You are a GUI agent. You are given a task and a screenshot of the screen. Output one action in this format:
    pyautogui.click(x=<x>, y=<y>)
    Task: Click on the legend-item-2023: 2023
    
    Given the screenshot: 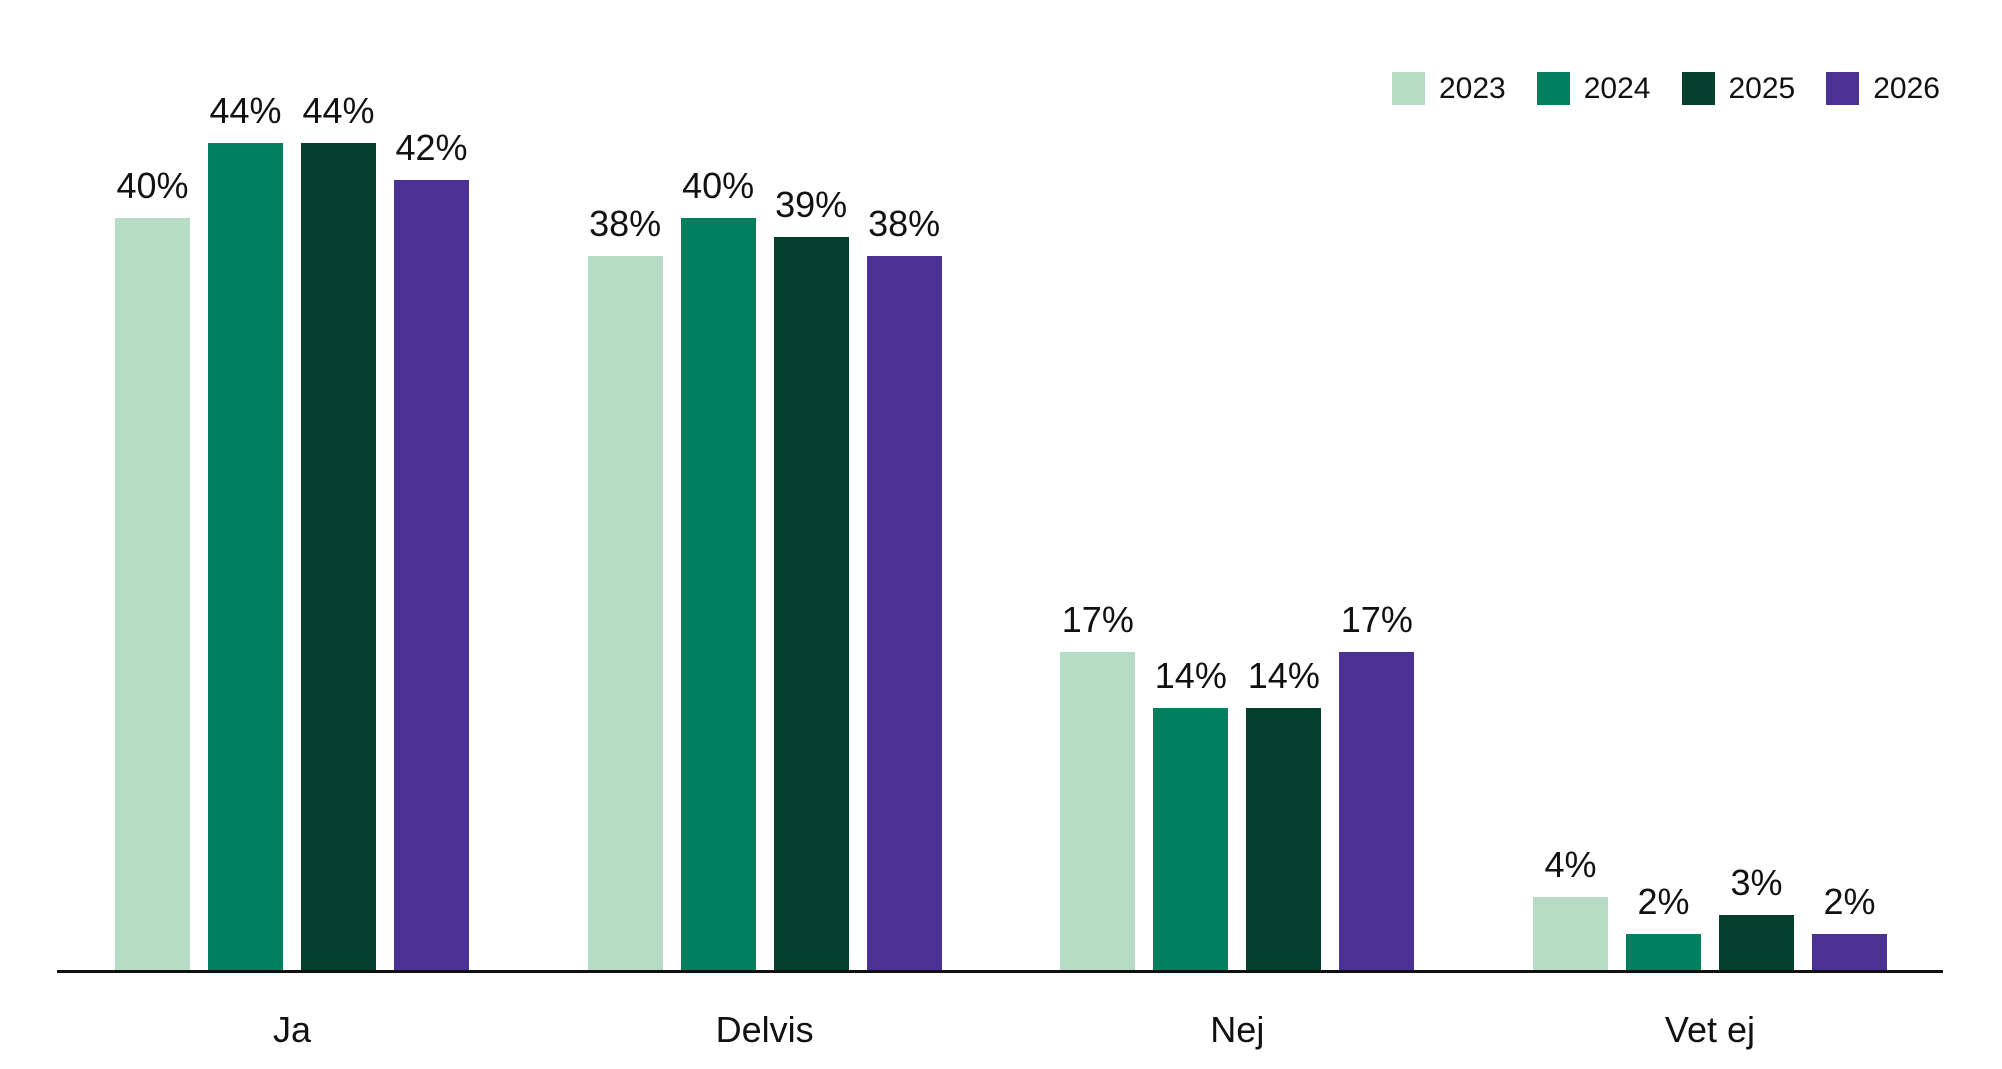 What is the action you would take?
    pyautogui.click(x=1449, y=88)
    